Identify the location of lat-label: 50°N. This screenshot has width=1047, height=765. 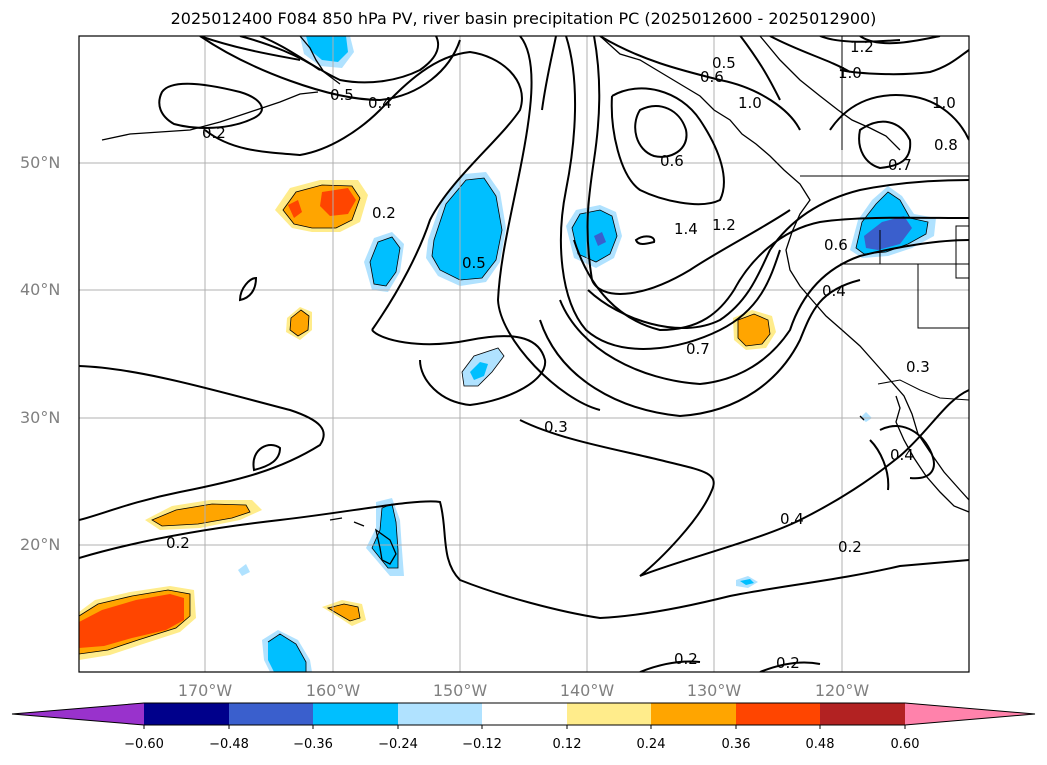
(40, 162).